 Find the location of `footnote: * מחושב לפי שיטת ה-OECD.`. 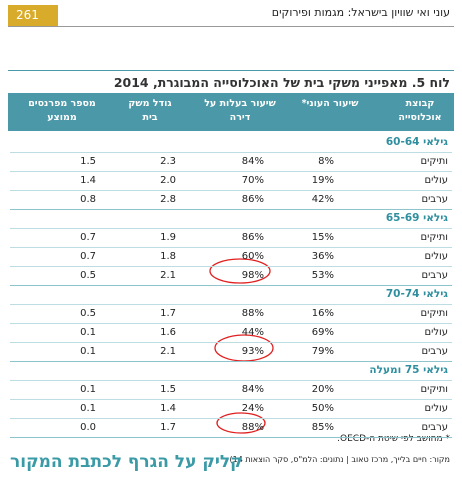

footnote: * מחושב לפי שיטת ה-OECD. is located at coordinates (393, 439).